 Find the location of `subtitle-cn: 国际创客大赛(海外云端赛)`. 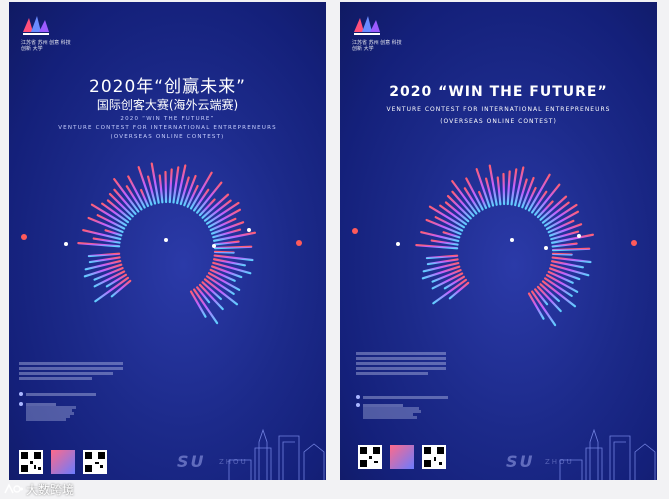

subtitle-cn: 国际创客大赛(海外云端赛) is located at coordinates (167, 105).